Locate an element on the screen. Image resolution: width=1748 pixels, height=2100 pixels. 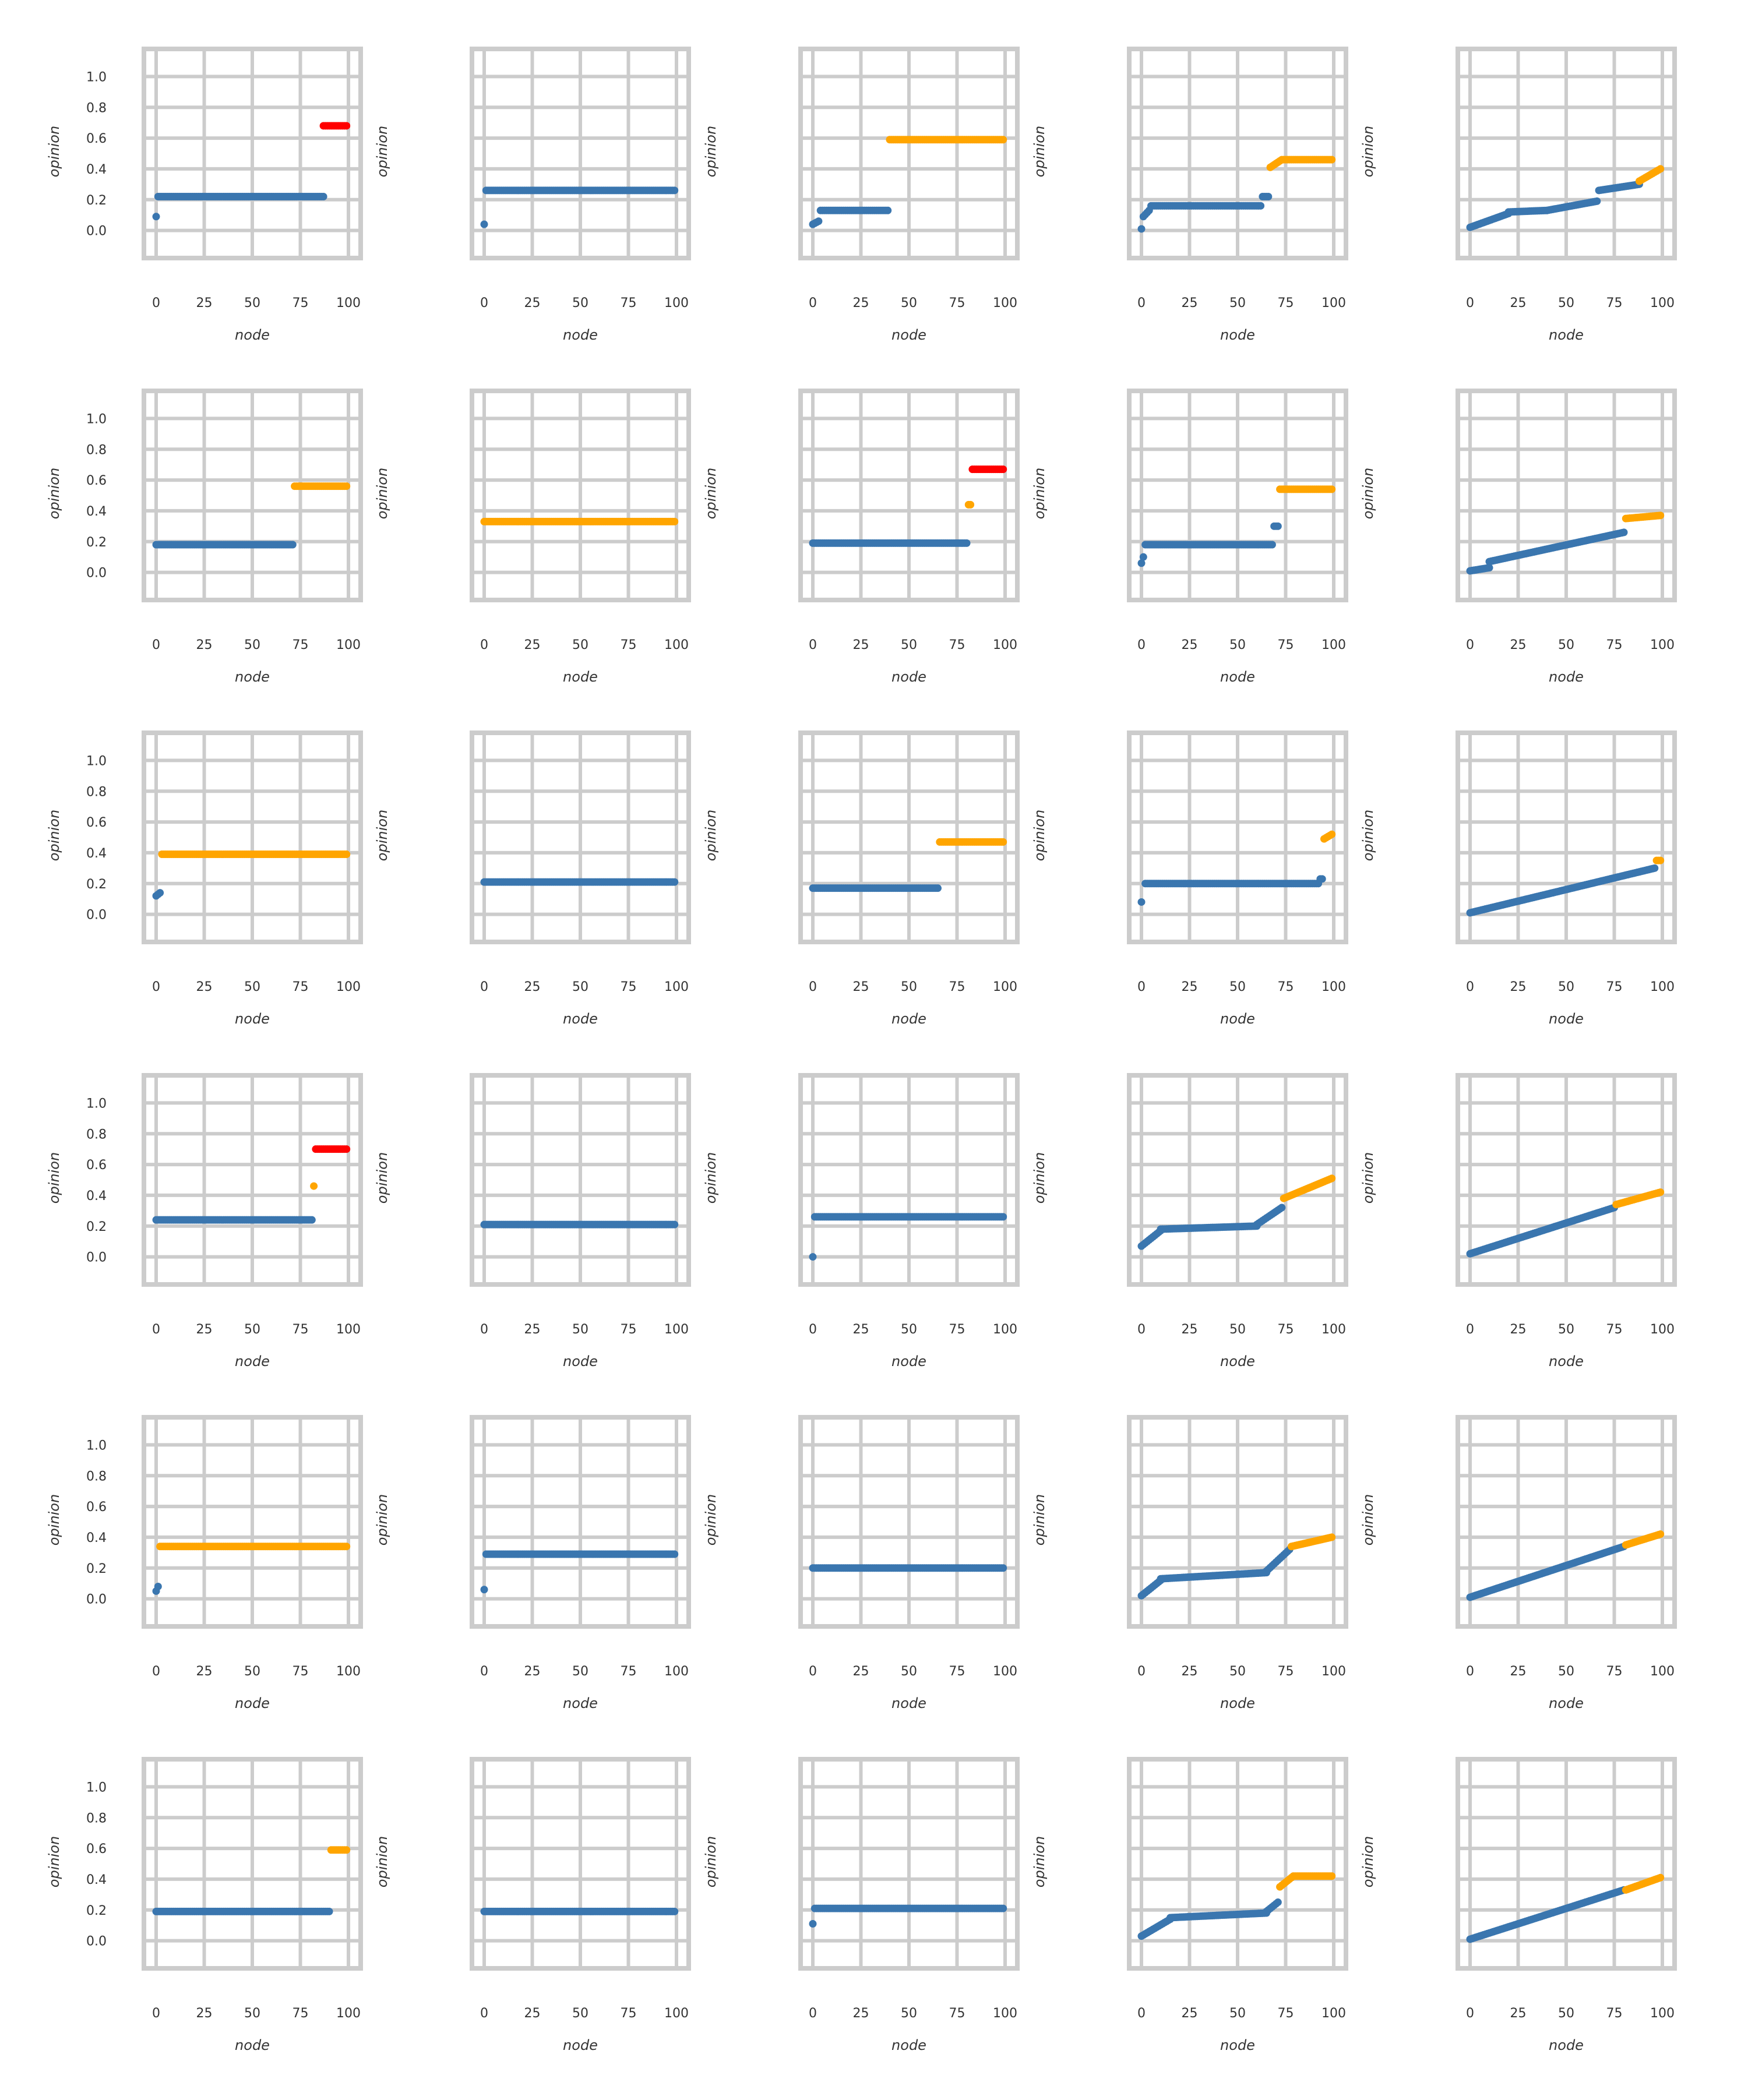
panel-r6c2: 0 25 50 75 100 node opinion is located at coordinates (532, 1905).